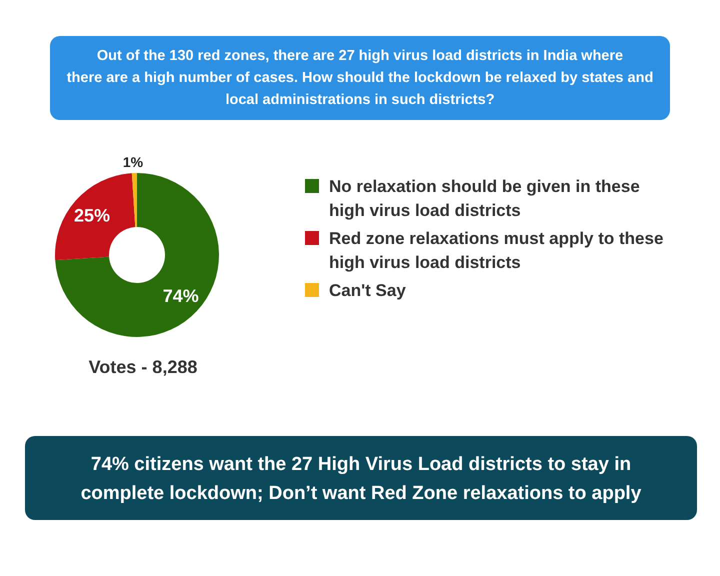 This screenshot has width=720, height=576. I want to click on data-label: 1%, so click(133, 162).